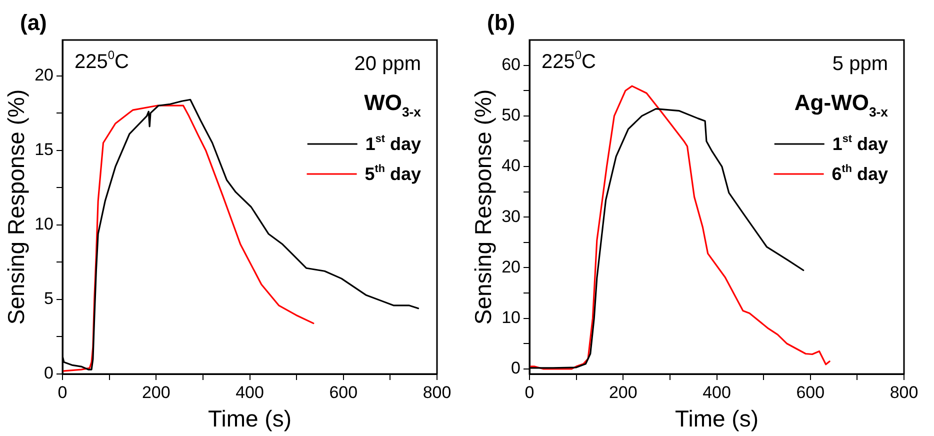 This screenshot has height=436, width=934. What do you see at coordinates (511, 115) in the screenshot?
I see `y-tick-label: 50` at bounding box center [511, 115].